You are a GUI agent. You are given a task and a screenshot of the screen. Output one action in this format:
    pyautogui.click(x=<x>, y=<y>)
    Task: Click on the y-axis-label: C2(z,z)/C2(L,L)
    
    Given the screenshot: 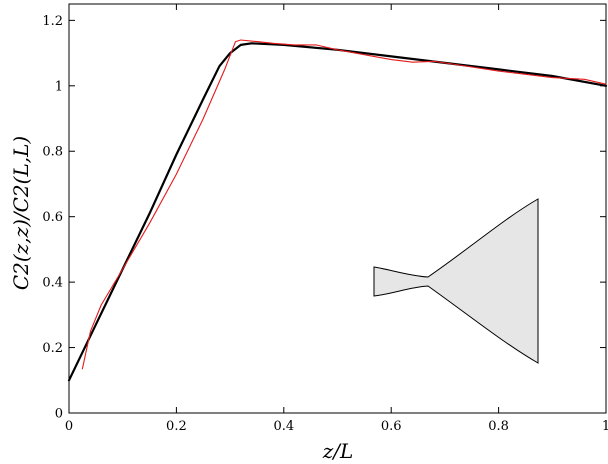 What is the action you would take?
    pyautogui.click(x=21, y=213)
    